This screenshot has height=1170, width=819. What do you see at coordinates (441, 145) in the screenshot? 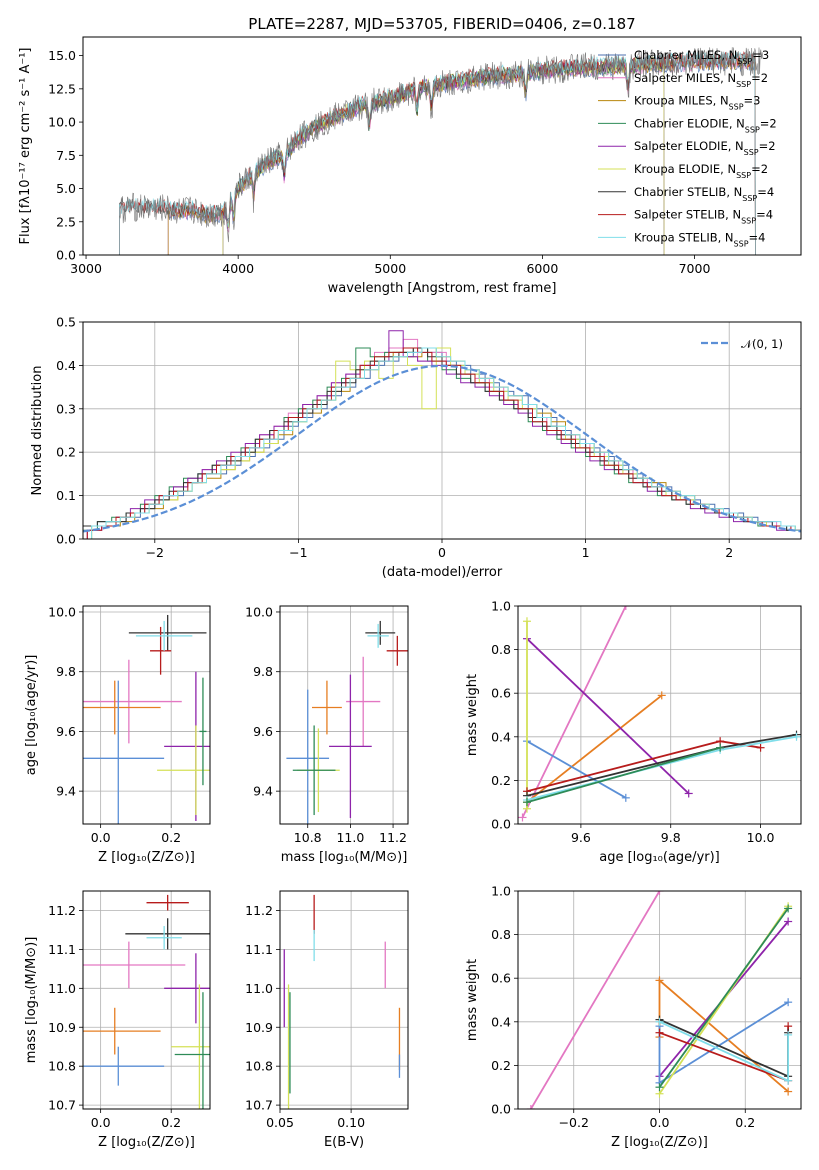
I see `spectrum-data` at bounding box center [441, 145].